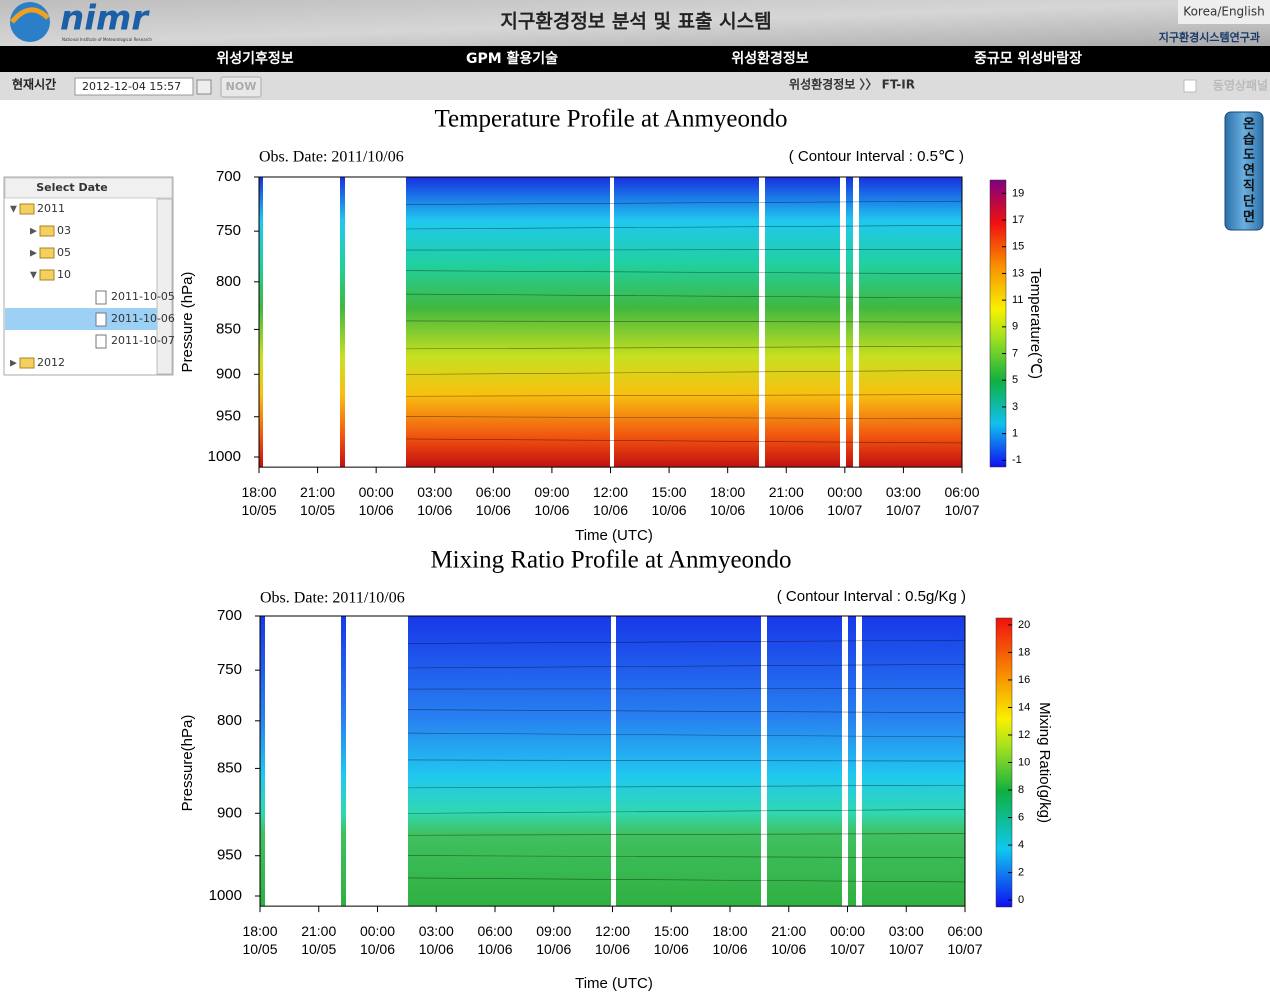 Image resolution: width=1270 pixels, height=1003 pixels. What do you see at coordinates (143, 296) in the screenshot?
I see `tree-item: 2011-10-05` at bounding box center [143, 296].